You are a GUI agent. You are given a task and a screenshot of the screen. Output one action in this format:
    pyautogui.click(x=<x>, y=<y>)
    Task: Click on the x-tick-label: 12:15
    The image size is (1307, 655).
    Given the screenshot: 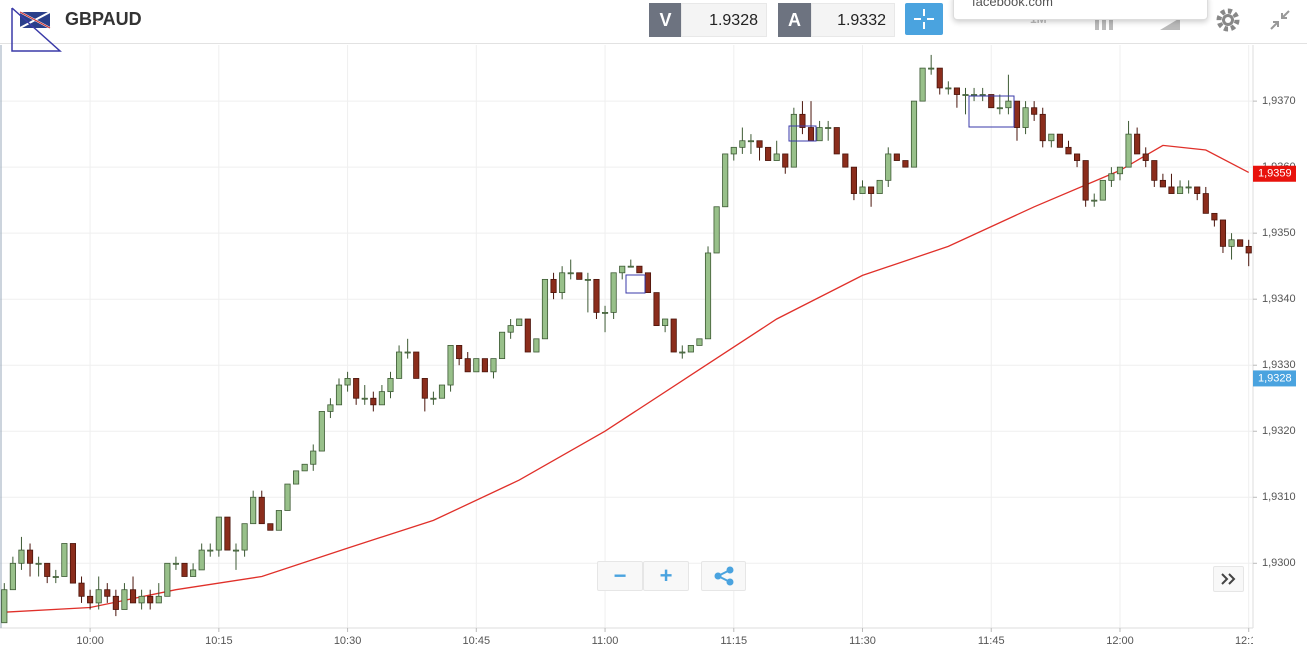 What is the action you would take?
    pyautogui.click(x=1249, y=641)
    